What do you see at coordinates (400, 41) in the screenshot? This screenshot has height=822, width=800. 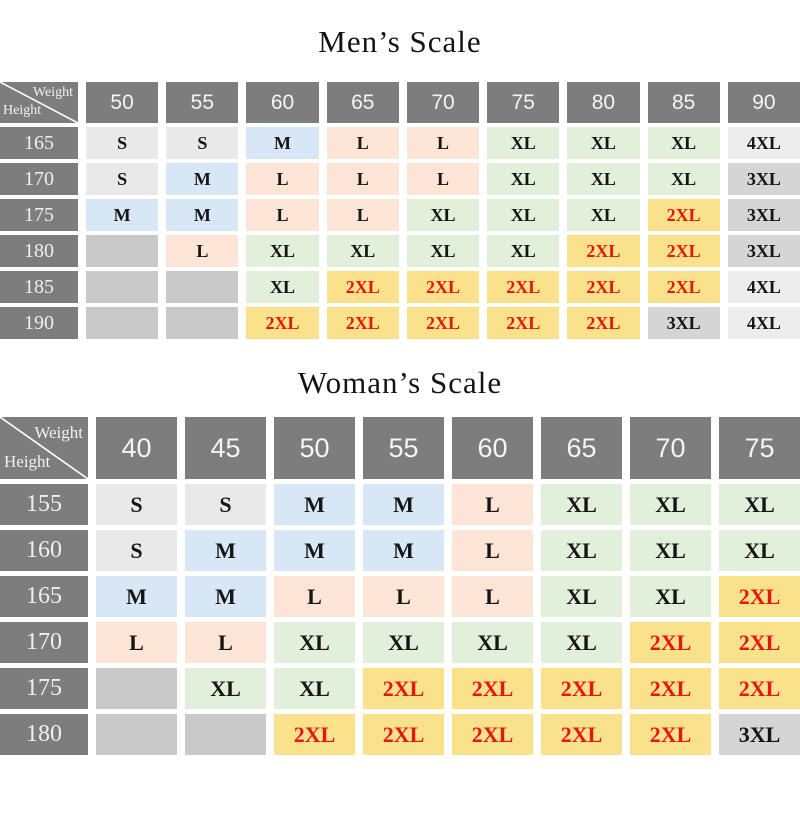 I see `mens-scale-title: Men’s Scale` at bounding box center [400, 41].